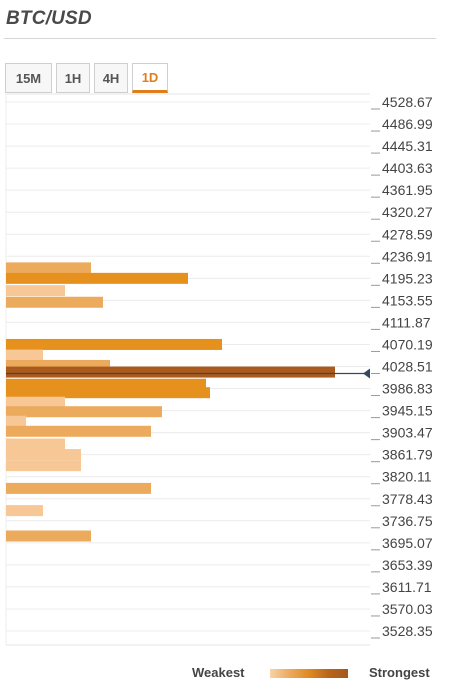  Describe the element at coordinates (406, 322) in the screenshot. I see `price-label: 4111.87` at that location.